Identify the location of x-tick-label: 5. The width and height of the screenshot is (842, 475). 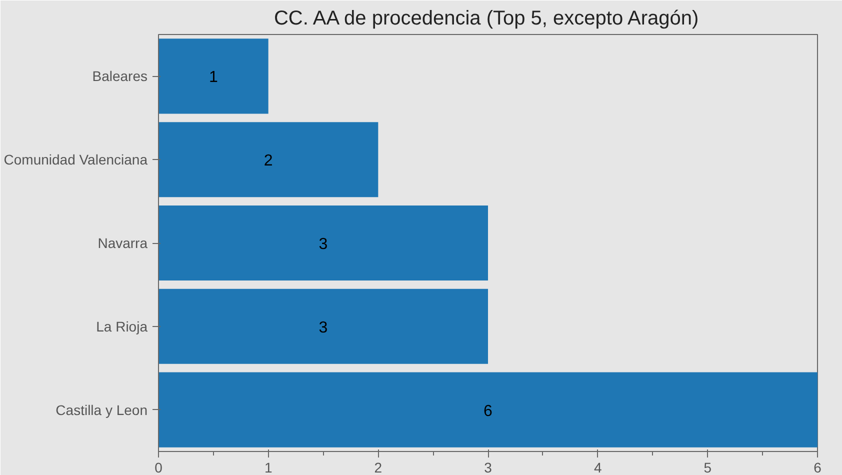
(708, 467).